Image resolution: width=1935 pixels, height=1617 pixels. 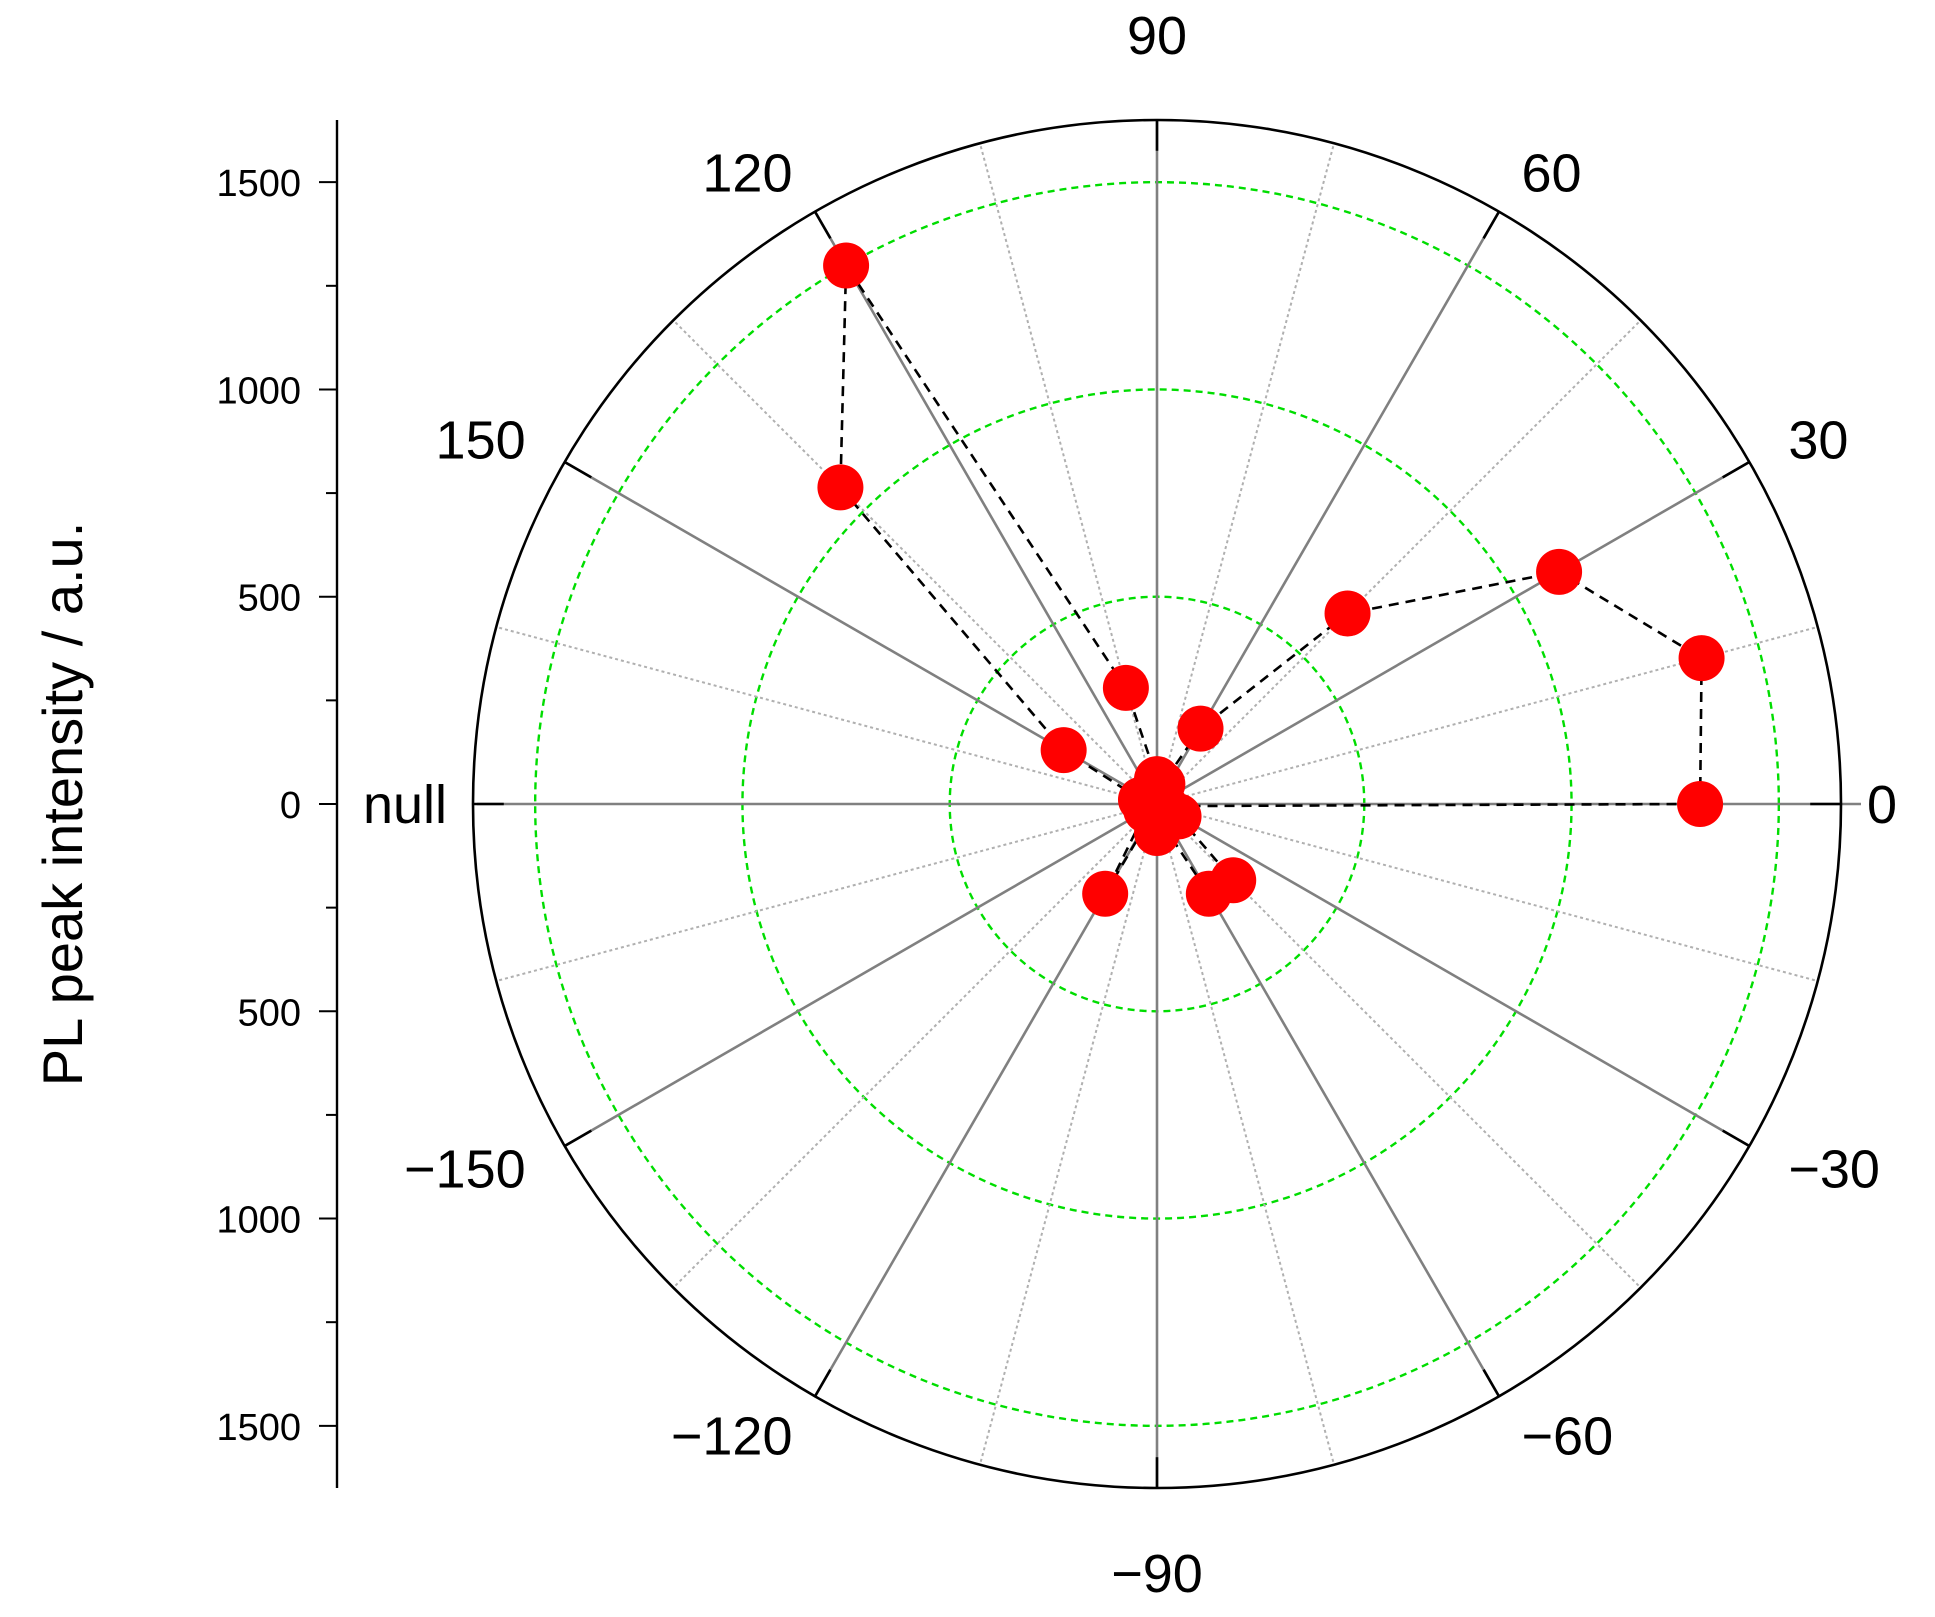 I want to click on radial-axis: 1500 1000 500 0 500 1000 1500, so click(x=277, y=804).